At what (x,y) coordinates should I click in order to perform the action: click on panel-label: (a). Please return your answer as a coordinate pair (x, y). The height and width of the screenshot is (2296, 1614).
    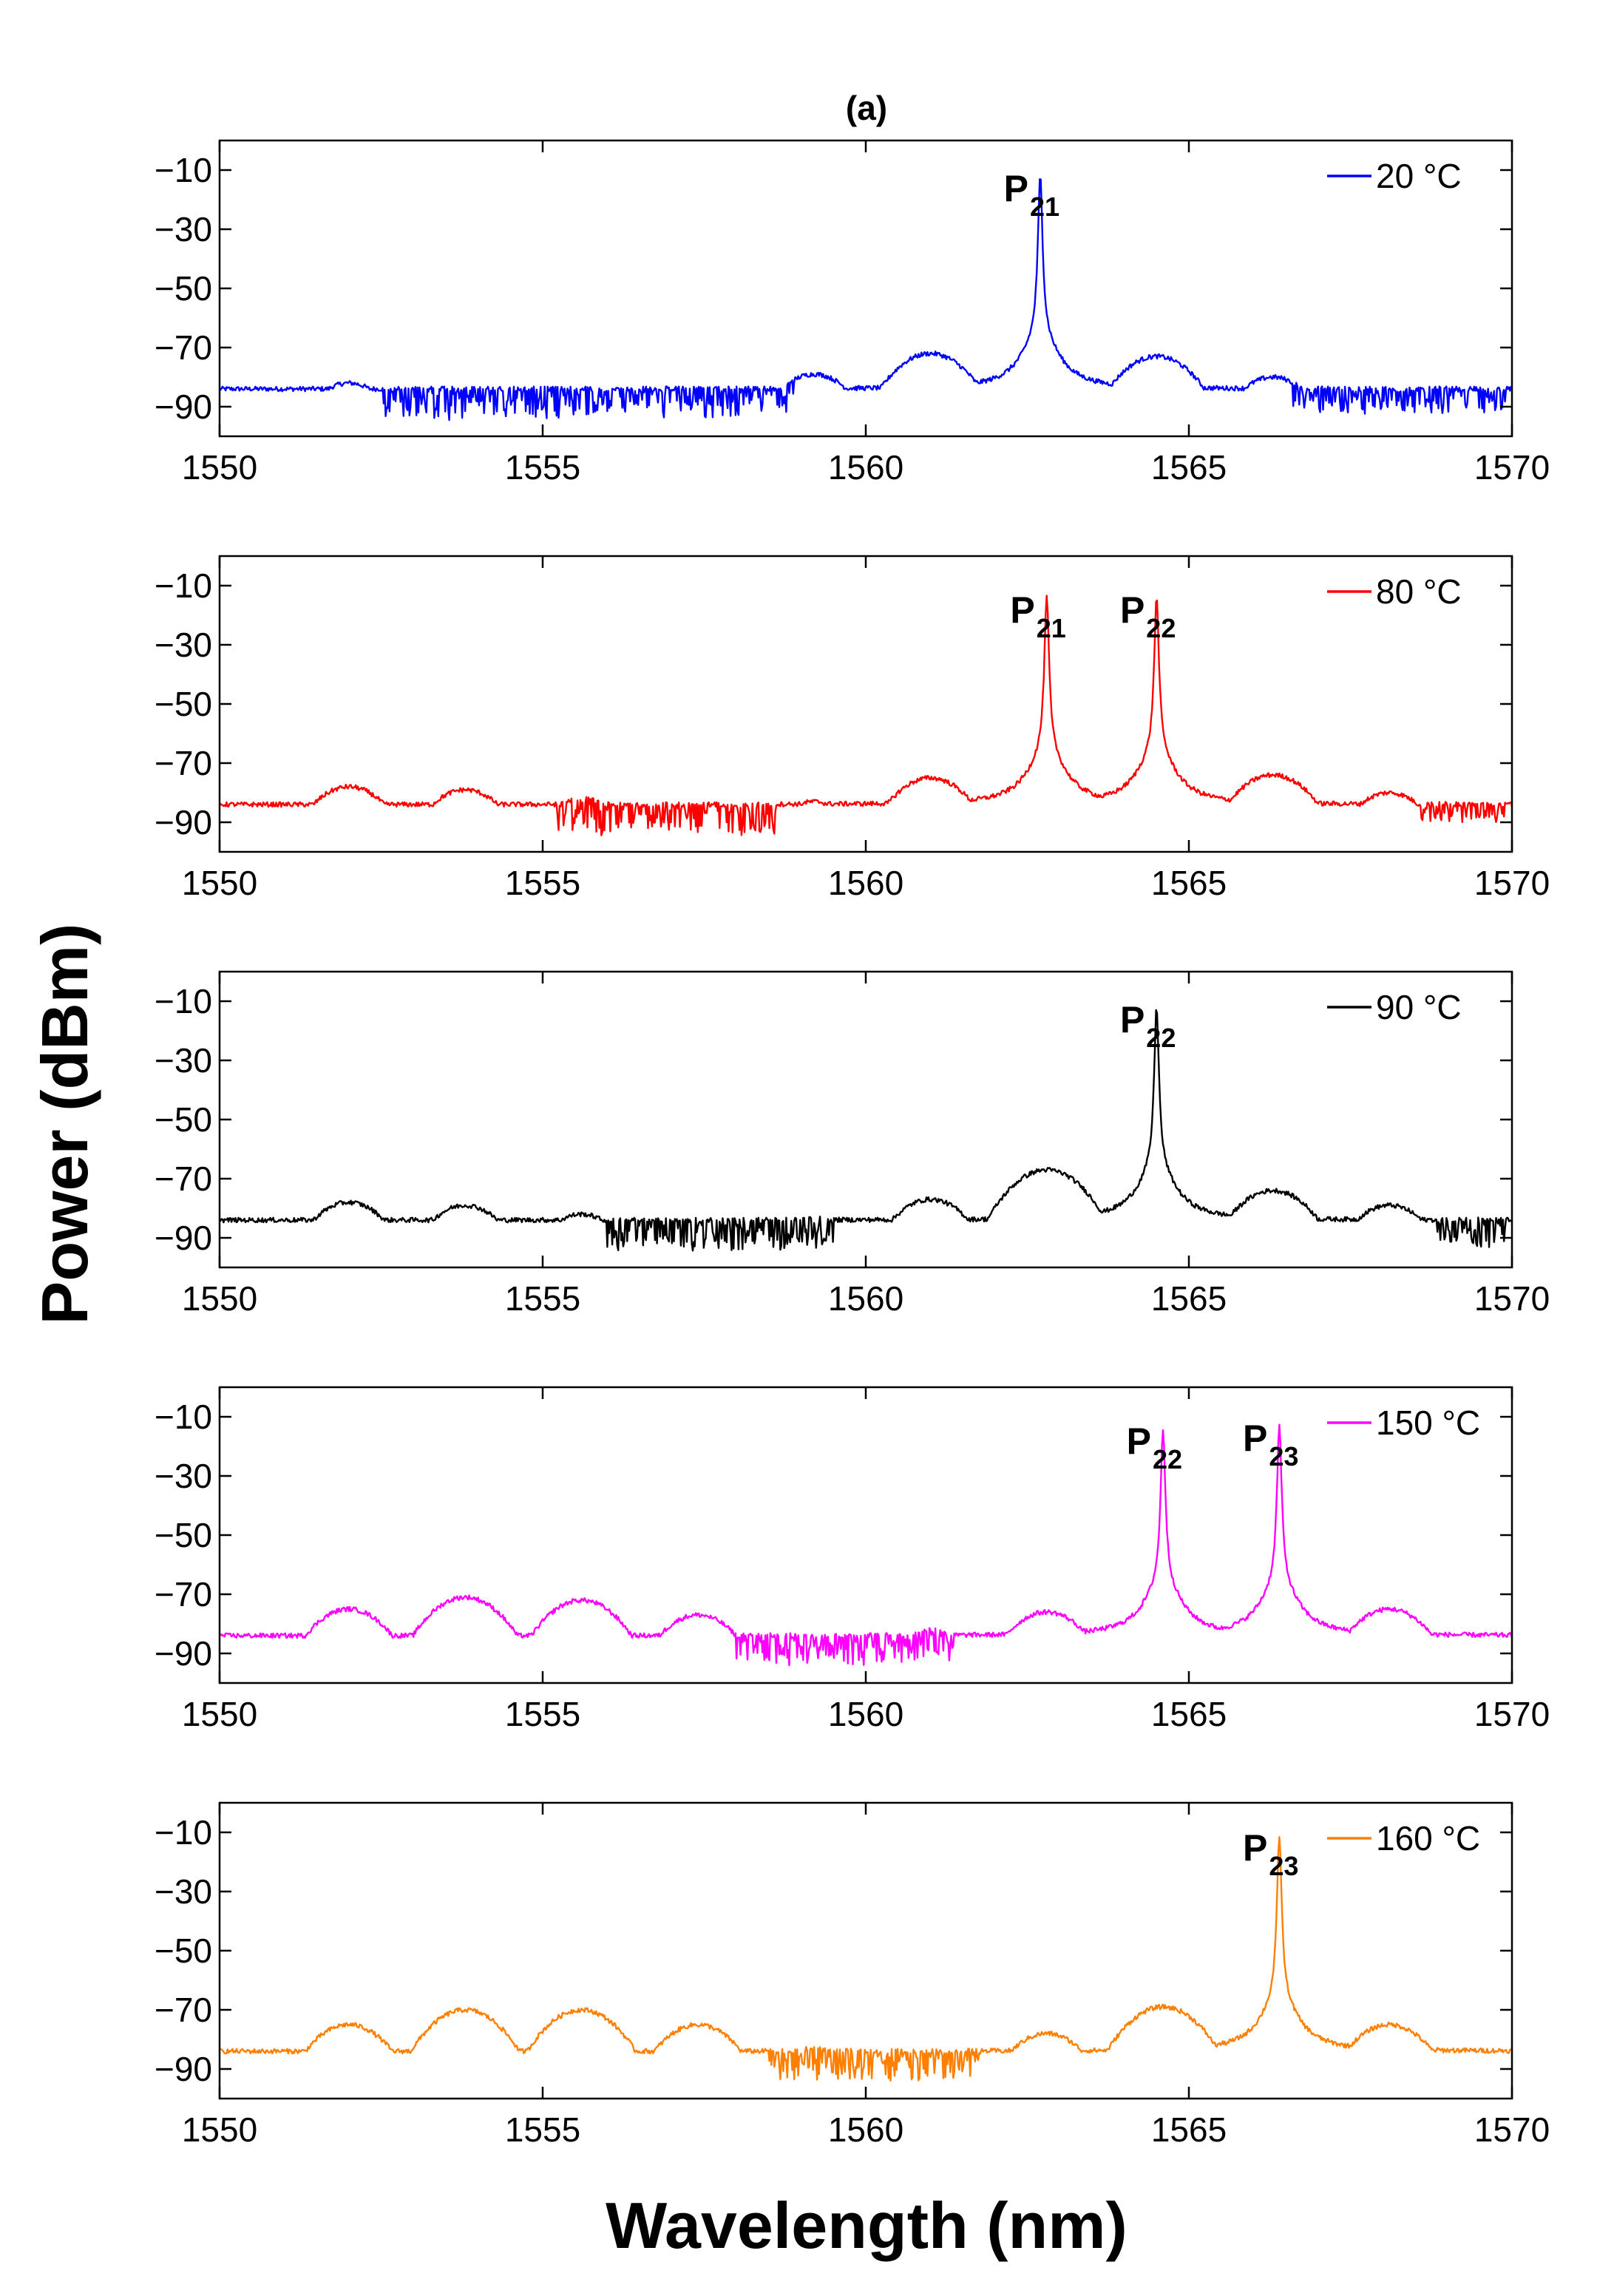
    Looking at the image, I should click on (866, 108).